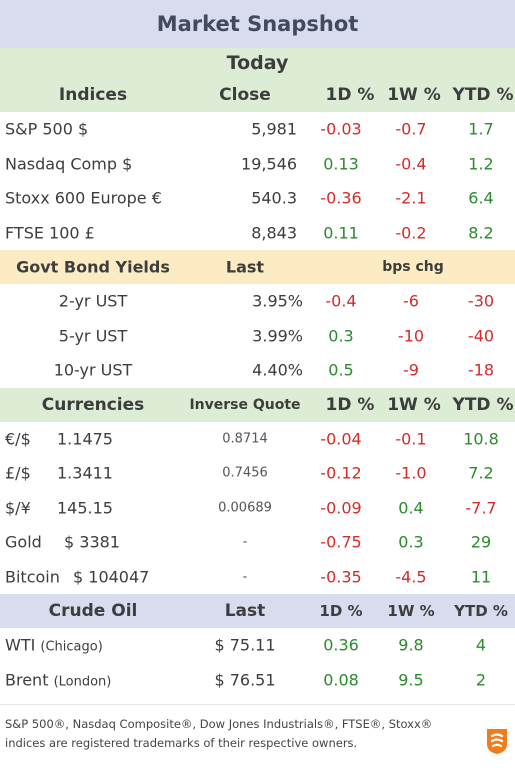  Describe the element at coordinates (257, 63) in the screenshot. I see `today-label: Today` at that location.